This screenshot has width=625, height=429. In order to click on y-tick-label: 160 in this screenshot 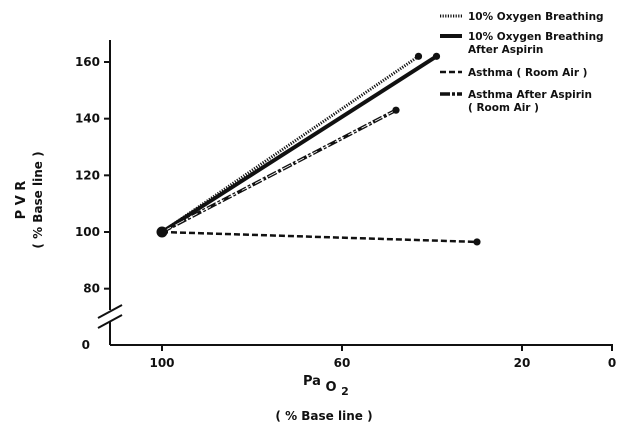, I will do `click(87, 62)`.